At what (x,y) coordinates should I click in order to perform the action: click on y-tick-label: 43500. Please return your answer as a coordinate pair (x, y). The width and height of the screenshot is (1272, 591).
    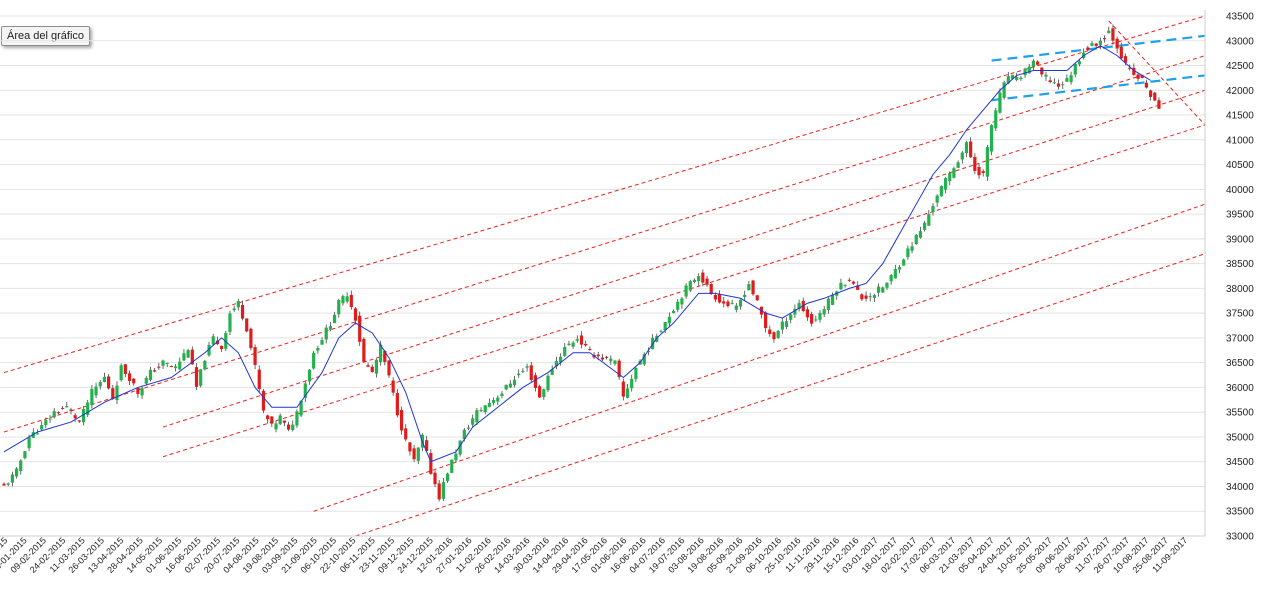
    Looking at the image, I should click on (1240, 17).